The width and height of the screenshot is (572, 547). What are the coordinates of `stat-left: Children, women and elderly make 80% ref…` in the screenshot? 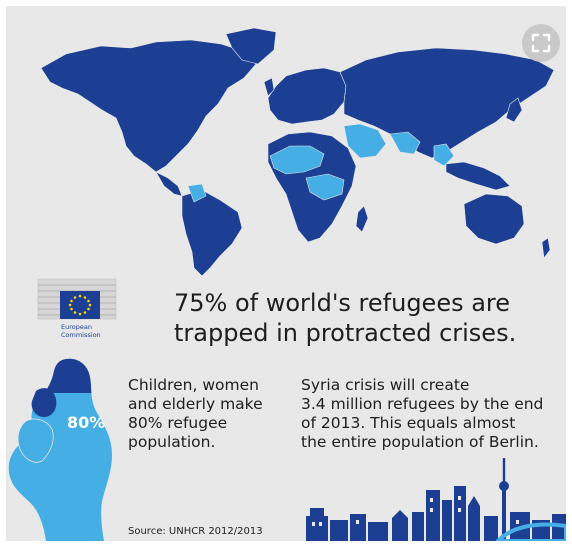 It's located at (208, 414).